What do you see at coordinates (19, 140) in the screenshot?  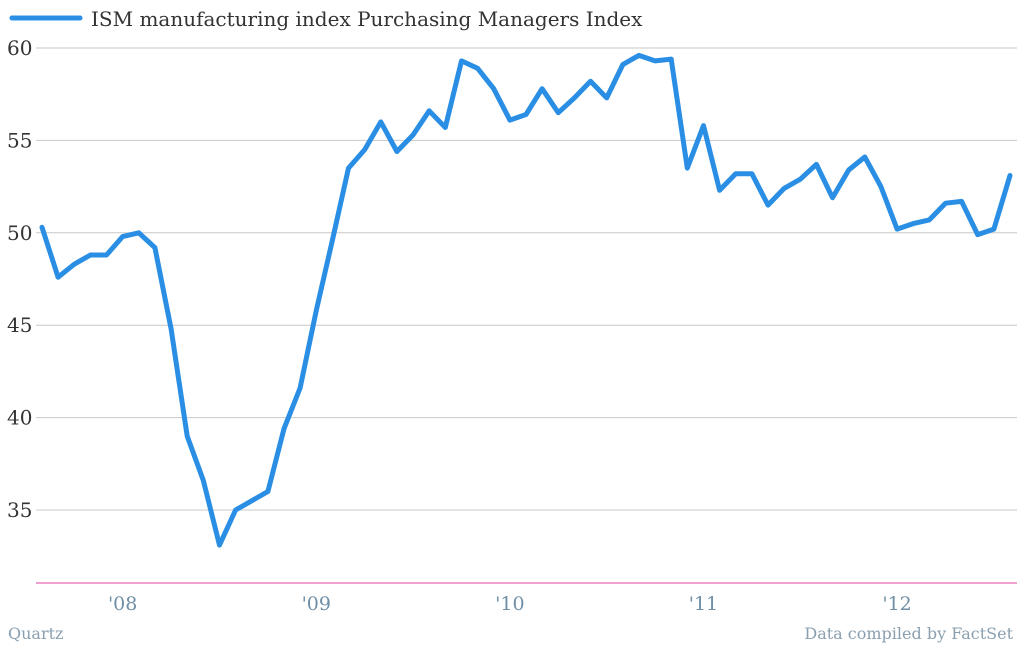 I see `y-tick-label: 55` at bounding box center [19, 140].